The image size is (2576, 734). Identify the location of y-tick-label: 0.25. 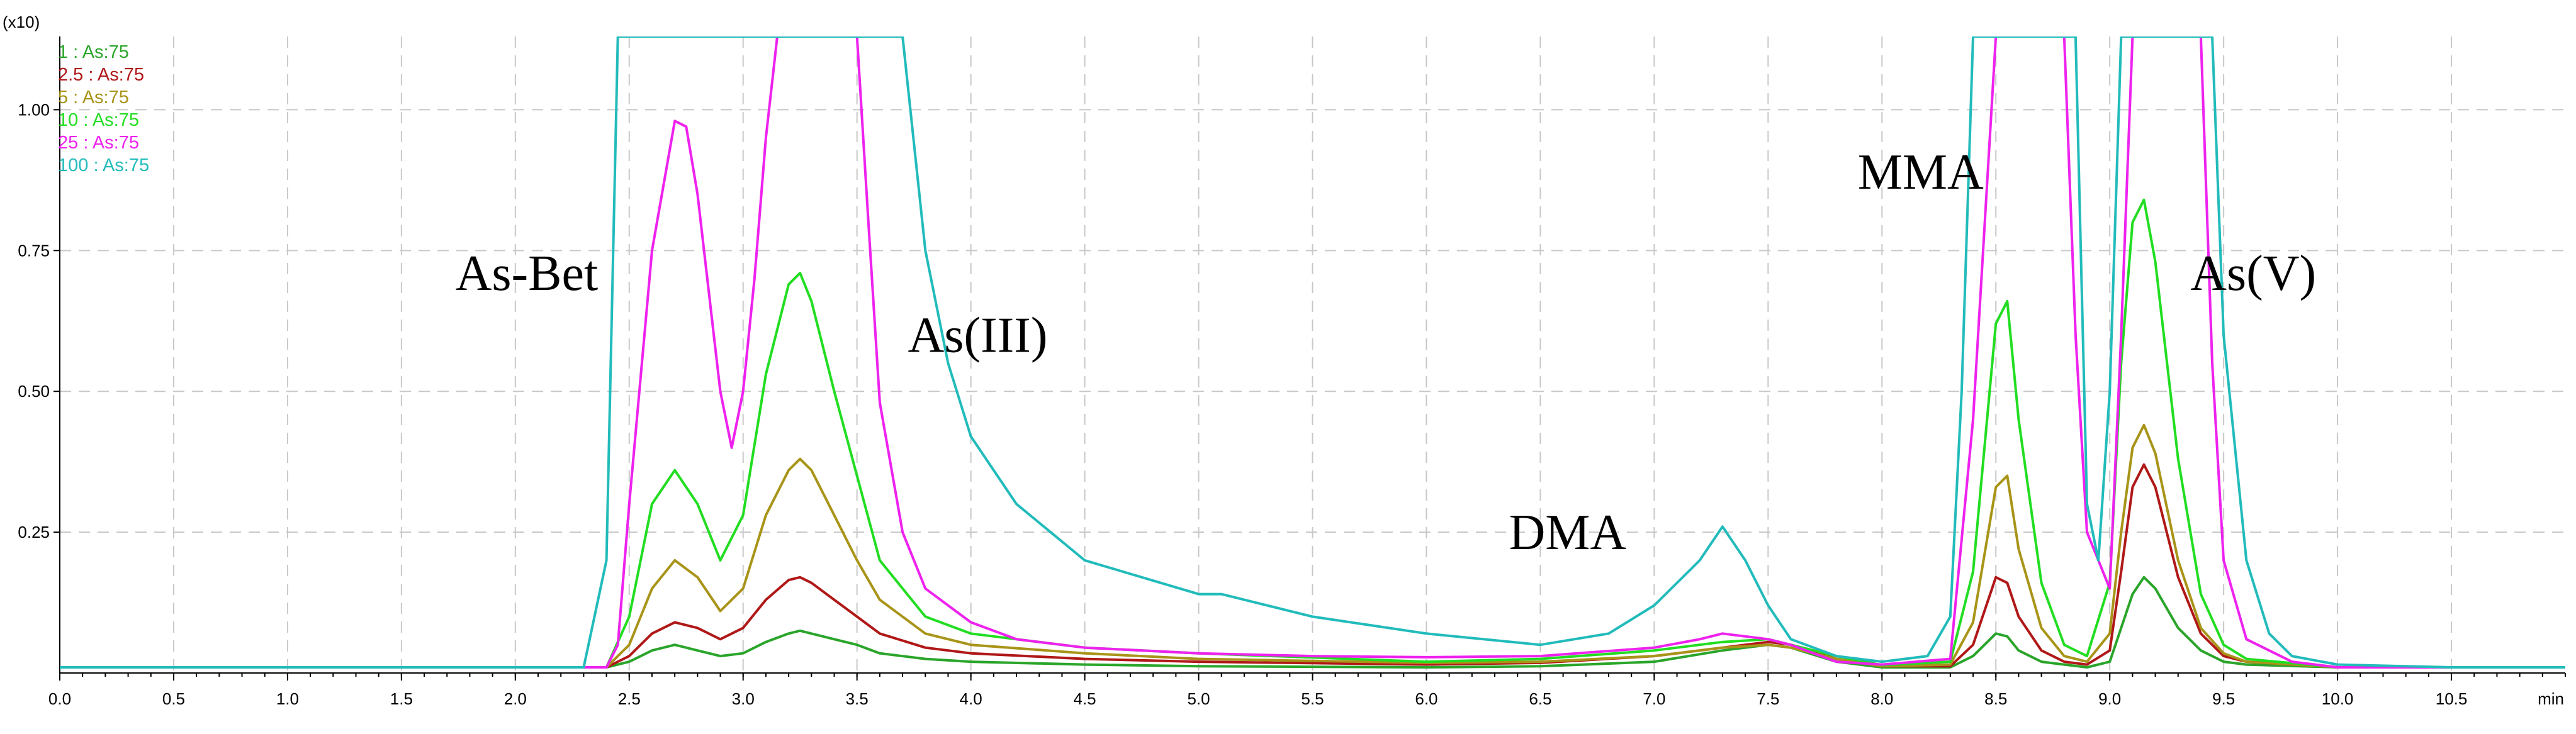
(34, 532).